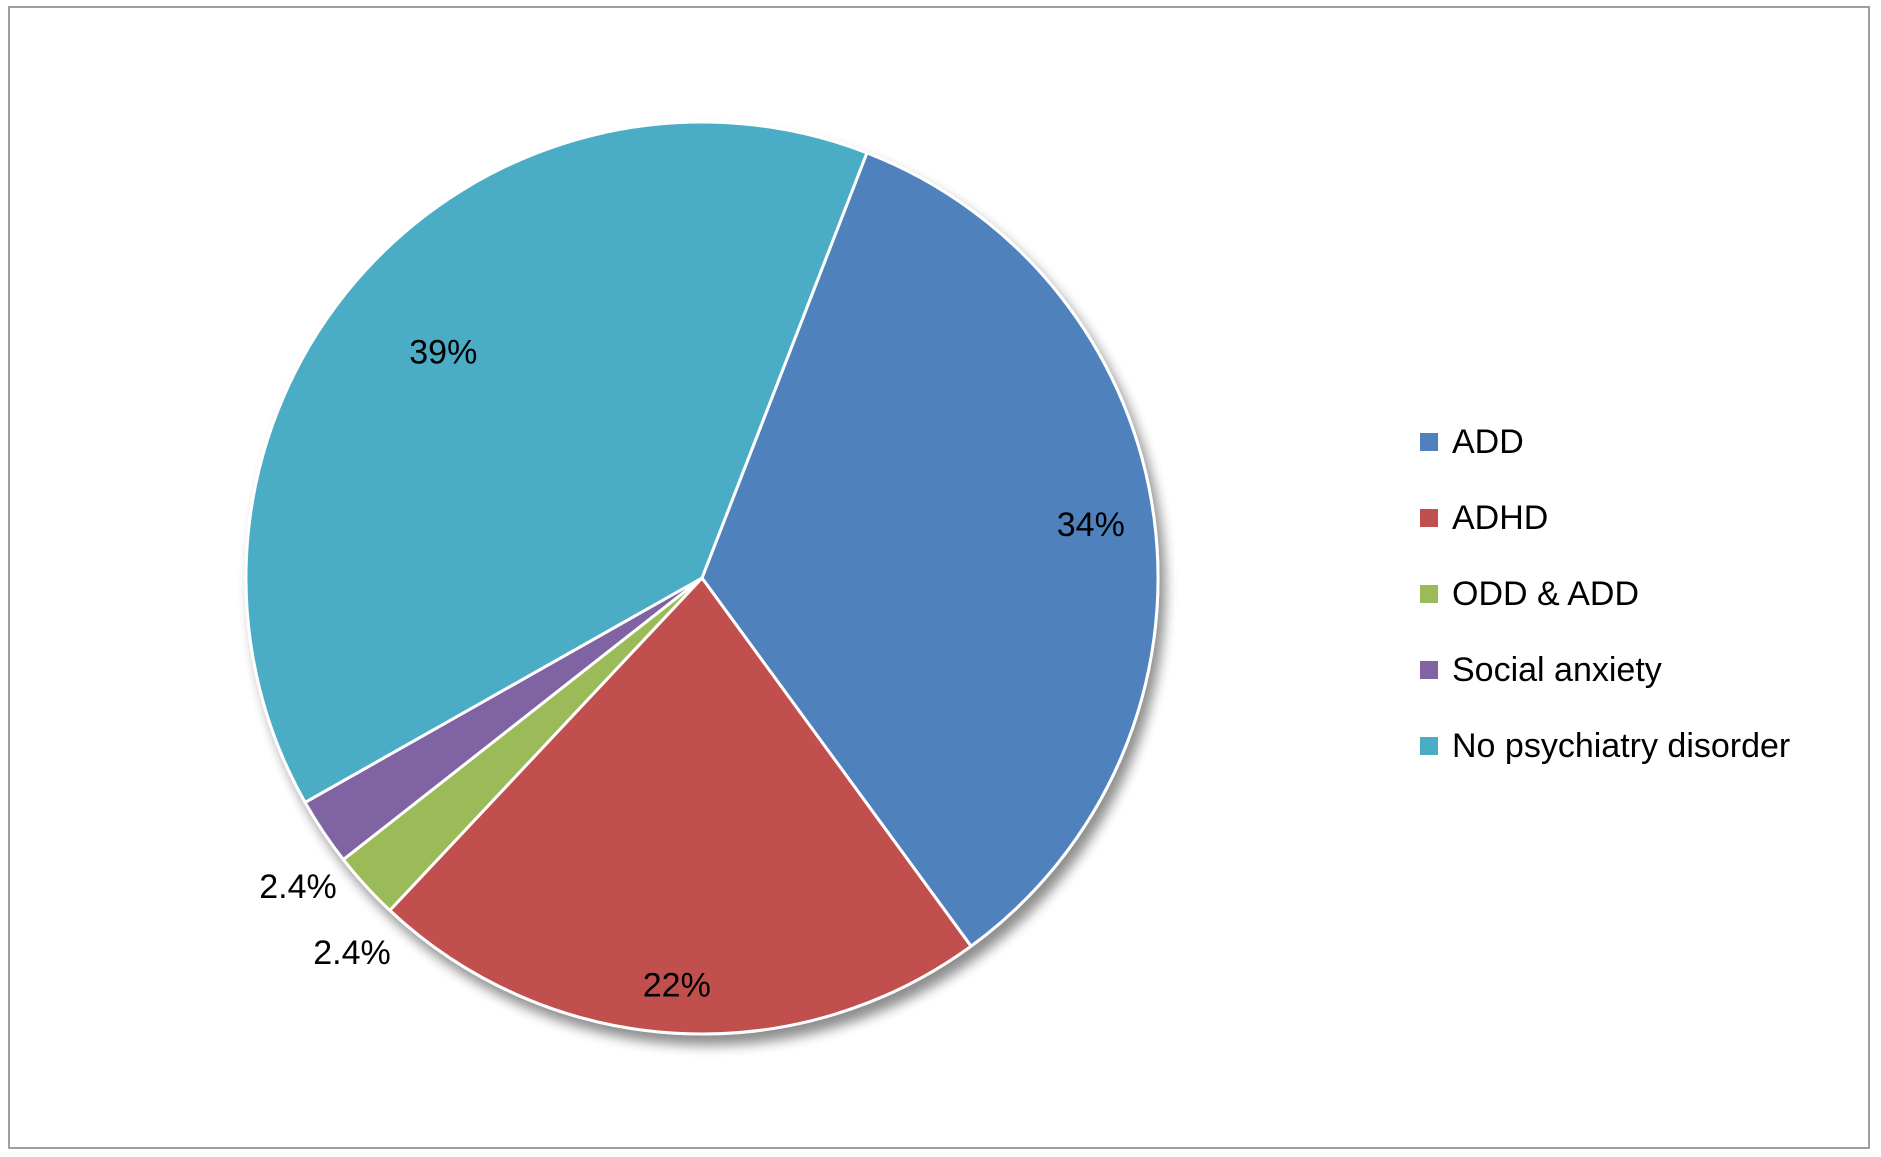 The image size is (1881, 1157). I want to click on legend-label-no-psychiatry-disorder: No psychiatry disorder, so click(1621, 745).